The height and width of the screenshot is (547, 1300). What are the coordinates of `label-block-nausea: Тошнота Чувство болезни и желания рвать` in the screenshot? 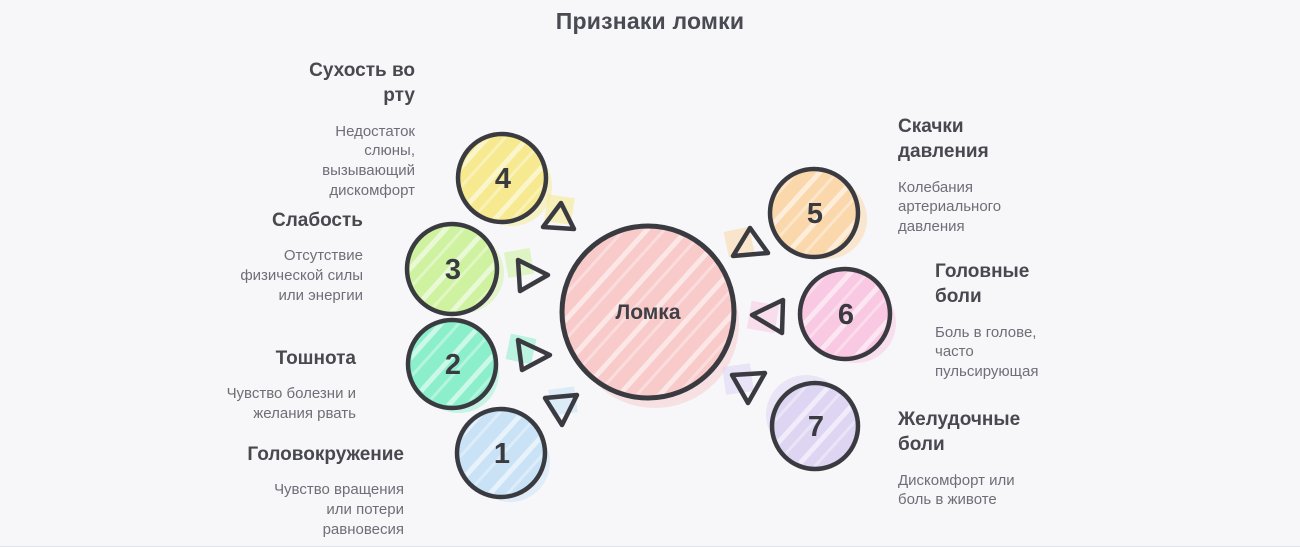 It's located at (251, 385).